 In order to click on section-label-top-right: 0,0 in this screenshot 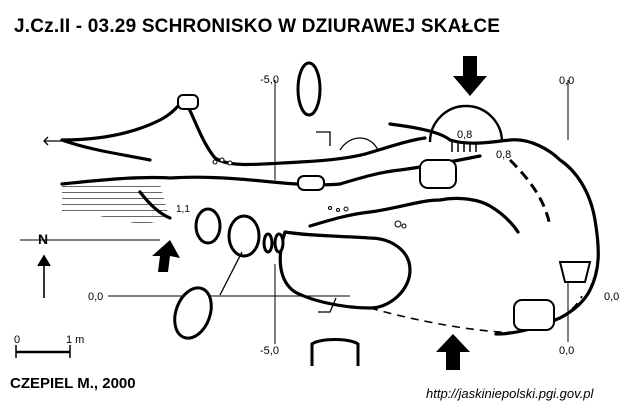, I will do `click(566, 81)`.